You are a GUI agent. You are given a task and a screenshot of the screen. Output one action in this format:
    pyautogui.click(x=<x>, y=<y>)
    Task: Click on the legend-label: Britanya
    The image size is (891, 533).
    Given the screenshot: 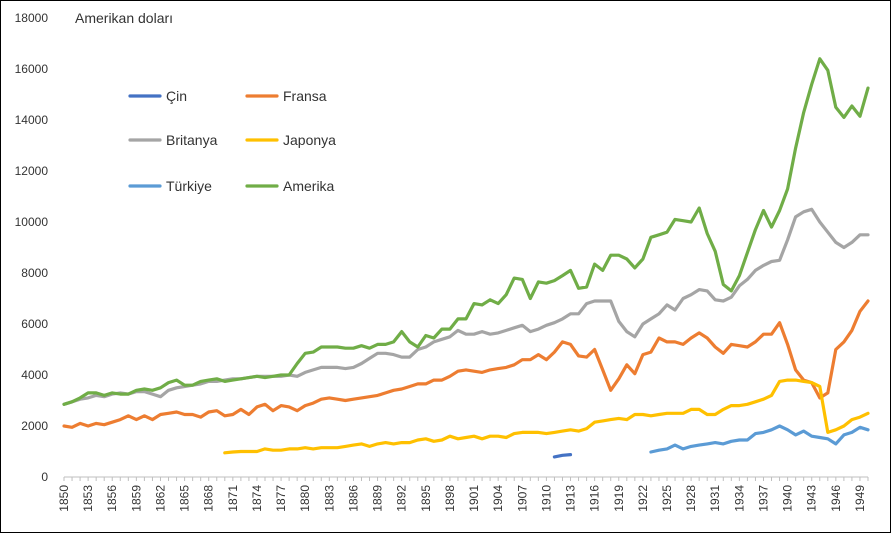 What is the action you would take?
    pyautogui.click(x=192, y=140)
    